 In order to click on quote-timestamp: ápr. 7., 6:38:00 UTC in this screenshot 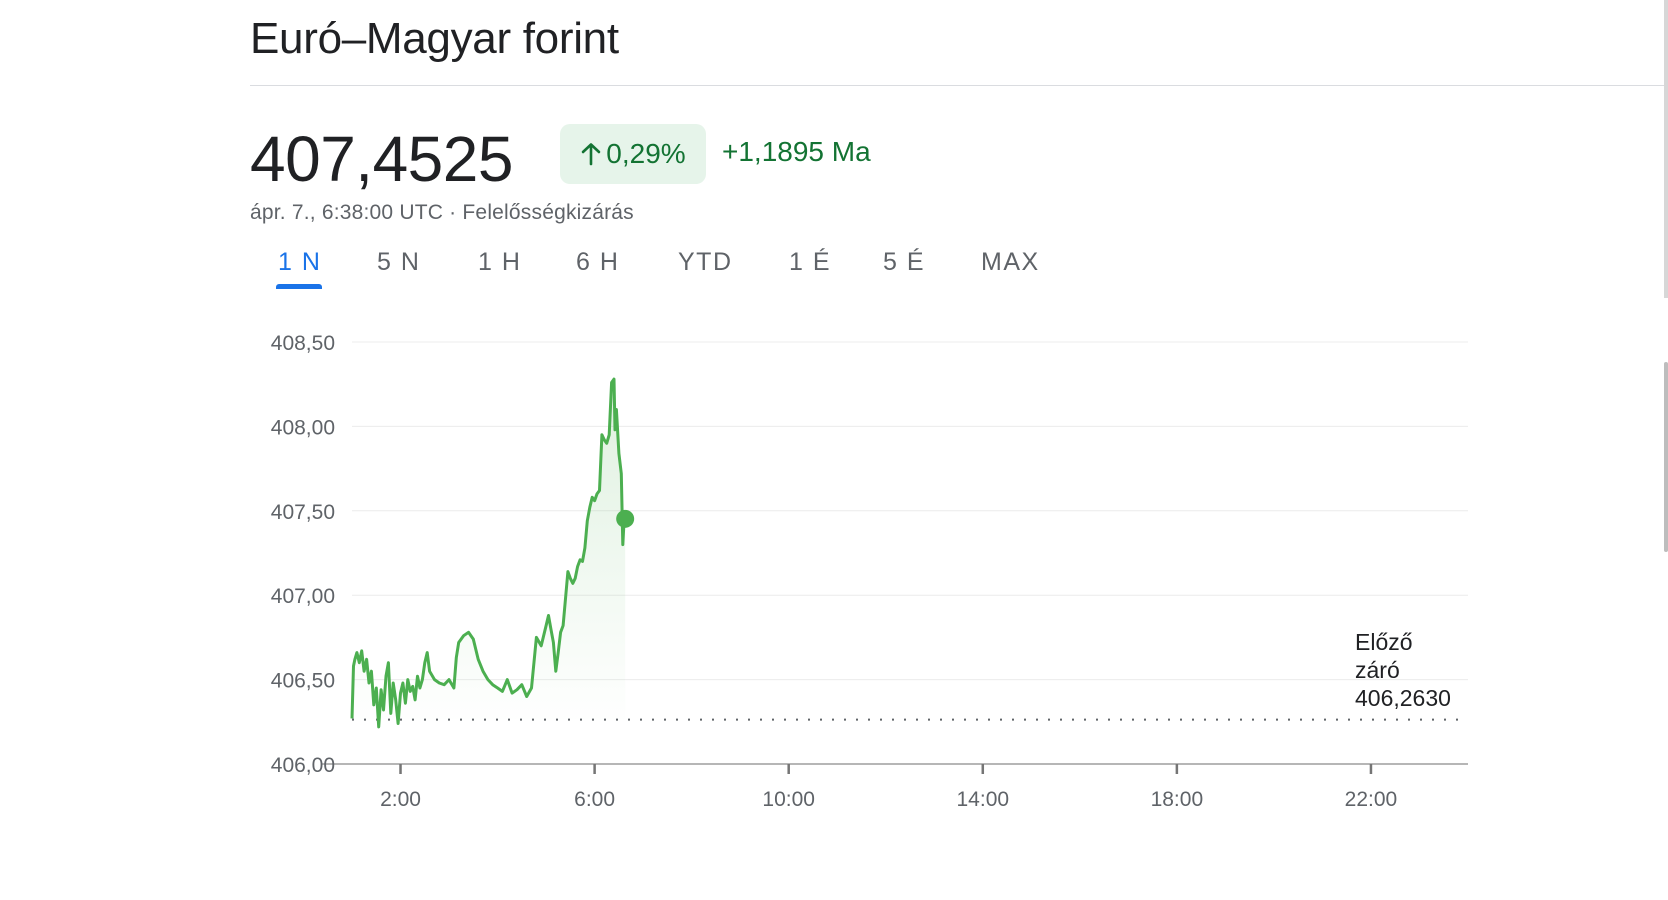, I will do `click(347, 212)`.